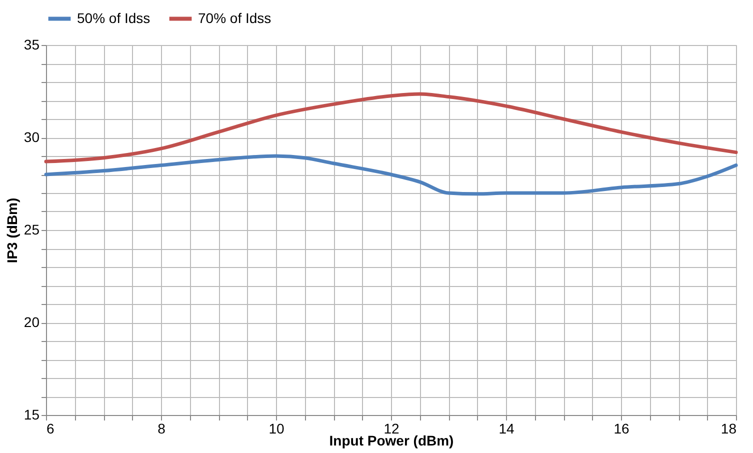 Image resolution: width=753 pixels, height=453 pixels. I want to click on x-tick-label: 16, so click(622, 428).